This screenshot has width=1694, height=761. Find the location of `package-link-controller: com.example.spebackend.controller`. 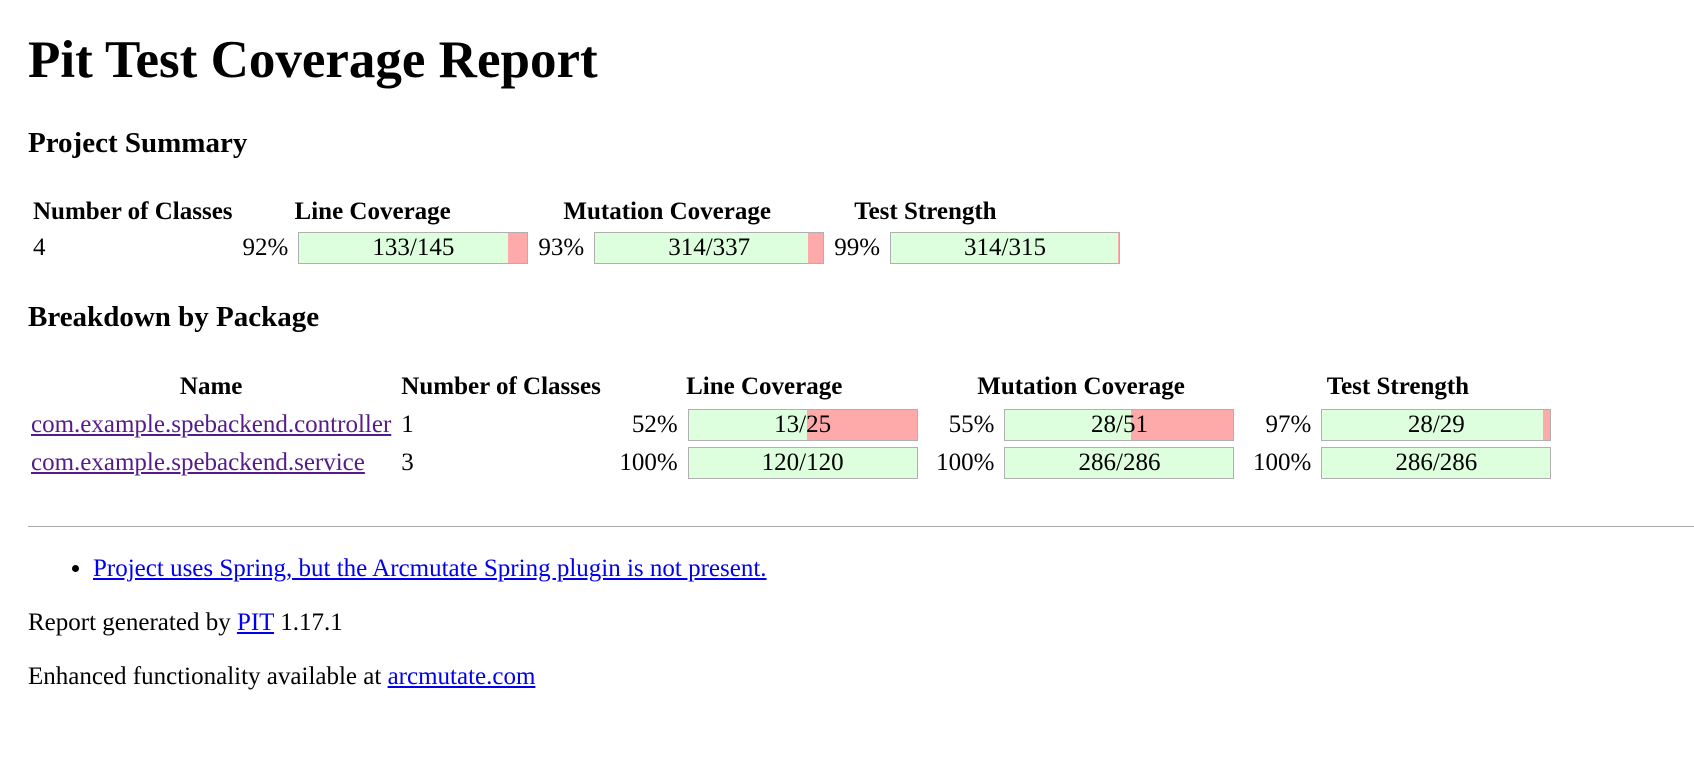

package-link-controller: com.example.spebackend.controller is located at coordinates (211, 424).